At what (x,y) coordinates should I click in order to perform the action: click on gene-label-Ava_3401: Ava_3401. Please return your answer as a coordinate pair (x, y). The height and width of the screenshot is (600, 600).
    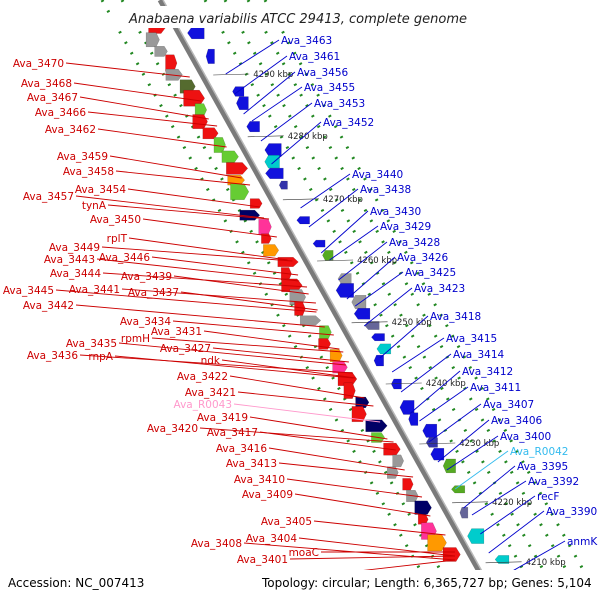
    Looking at the image, I should click on (262, 560).